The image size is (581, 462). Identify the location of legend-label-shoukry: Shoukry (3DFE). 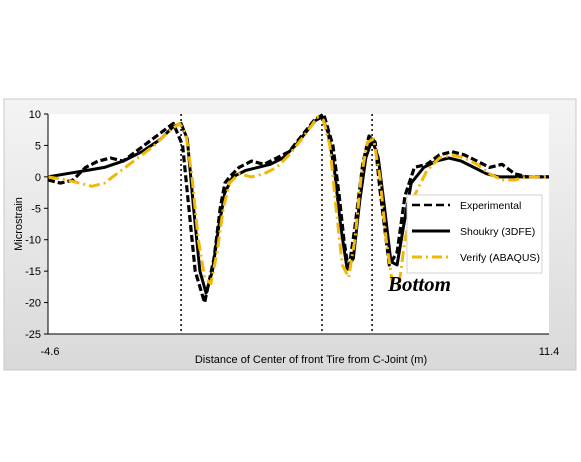
(497, 232).